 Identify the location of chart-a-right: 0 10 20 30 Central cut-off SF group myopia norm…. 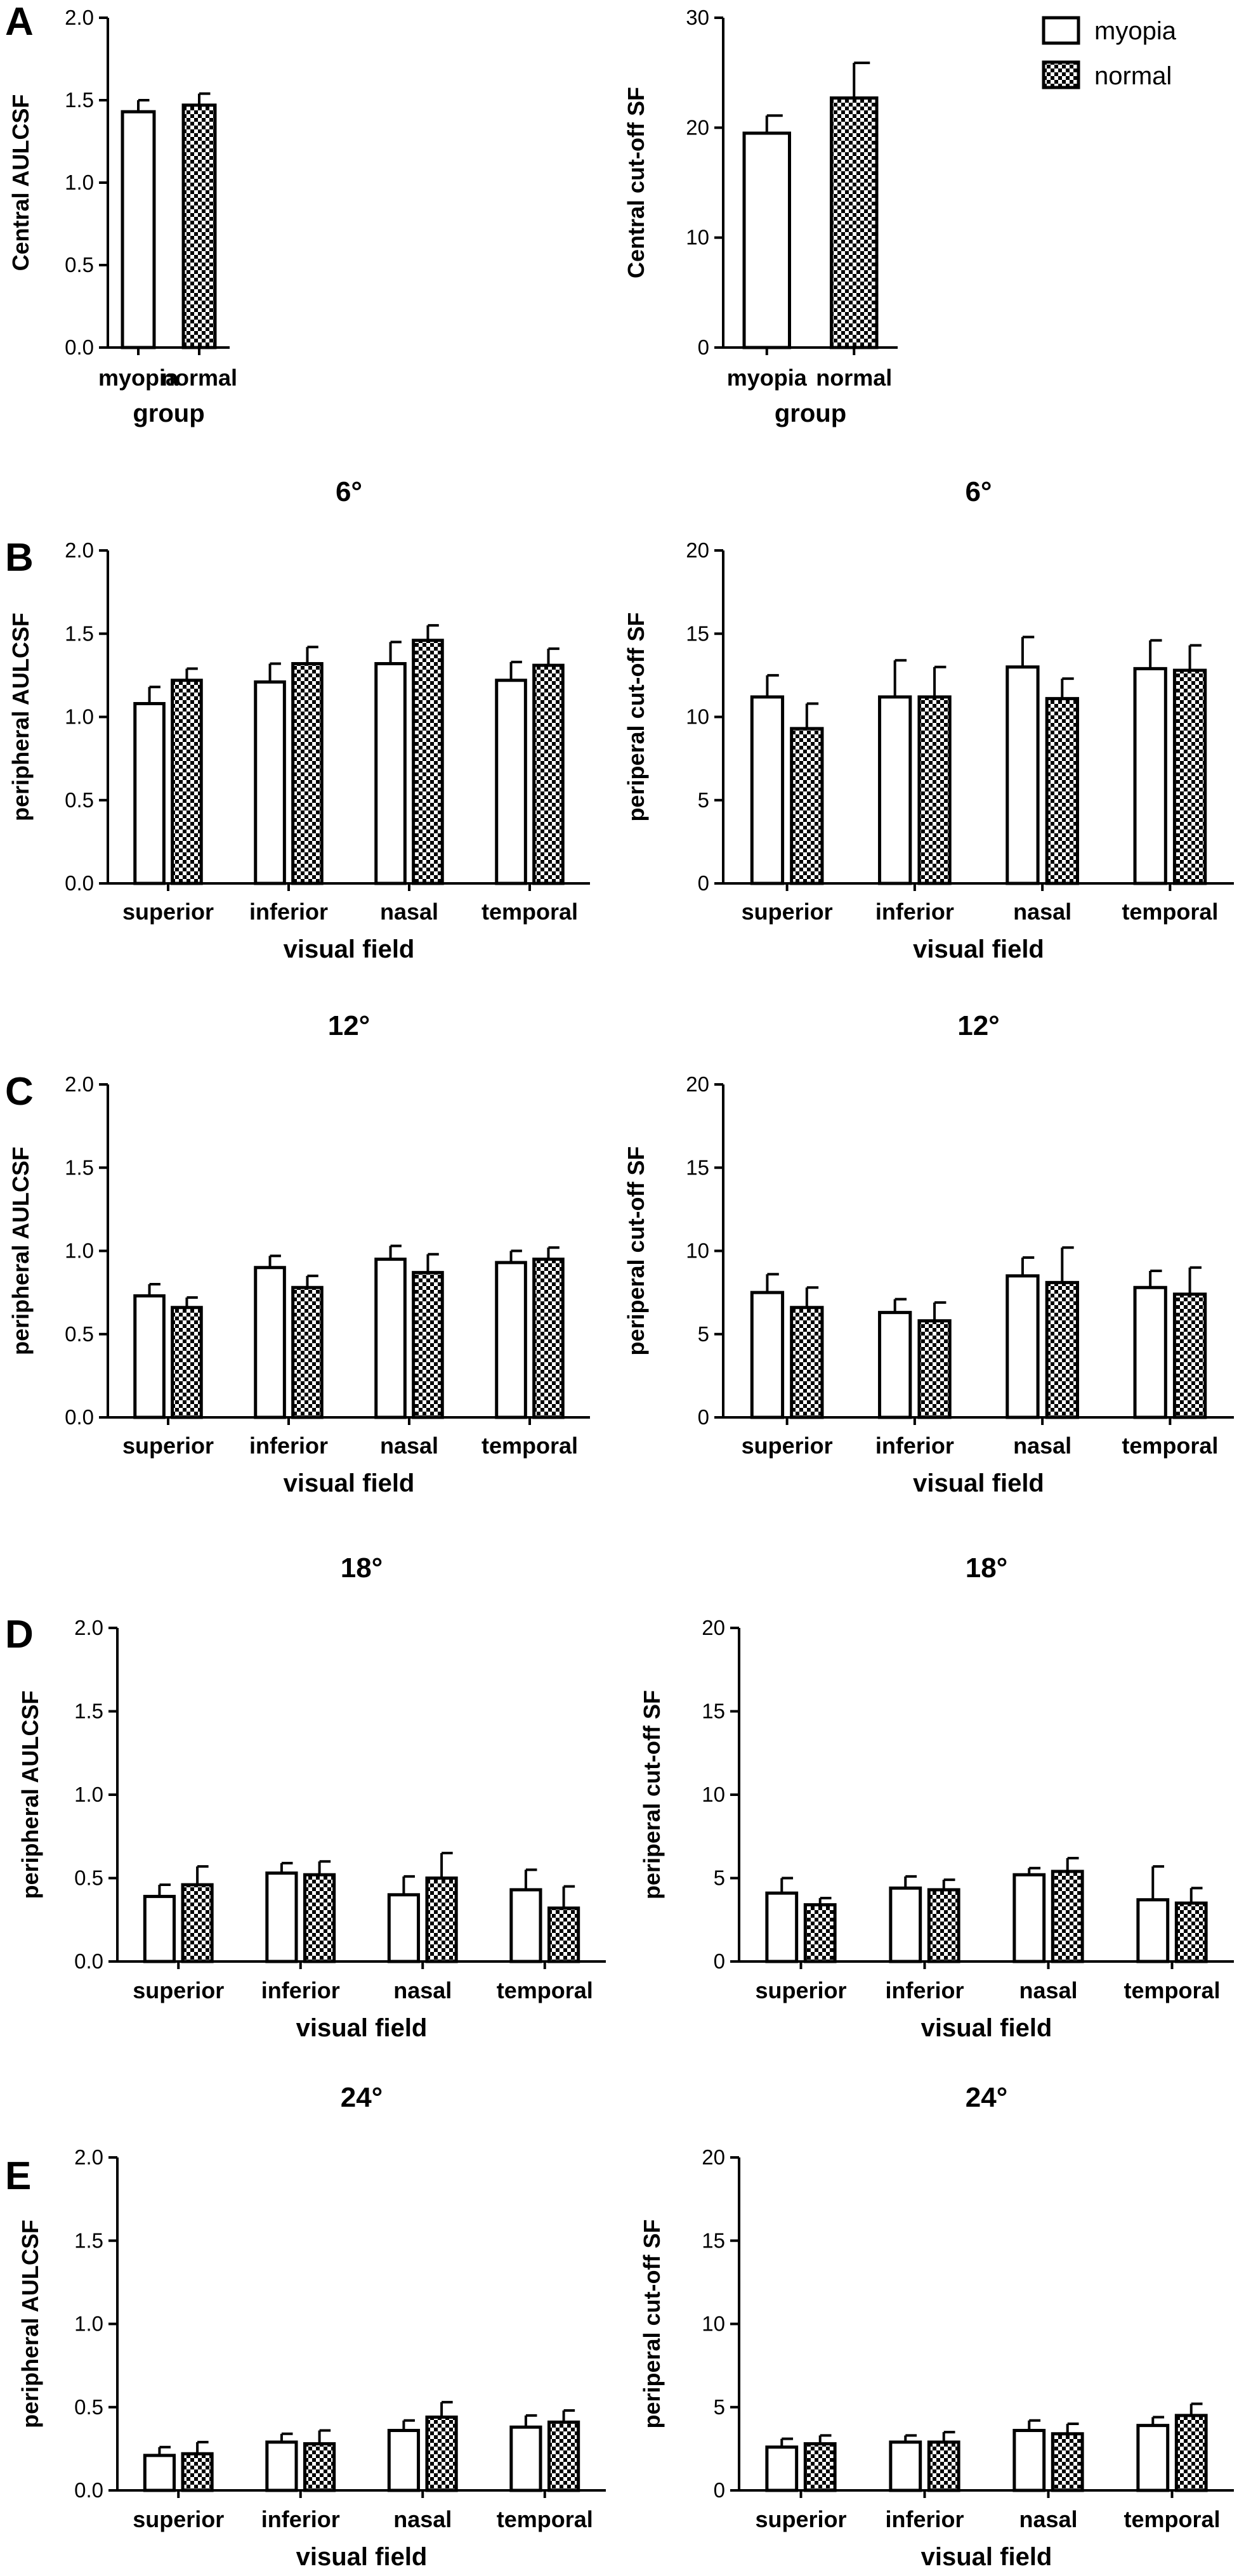
(760, 217).